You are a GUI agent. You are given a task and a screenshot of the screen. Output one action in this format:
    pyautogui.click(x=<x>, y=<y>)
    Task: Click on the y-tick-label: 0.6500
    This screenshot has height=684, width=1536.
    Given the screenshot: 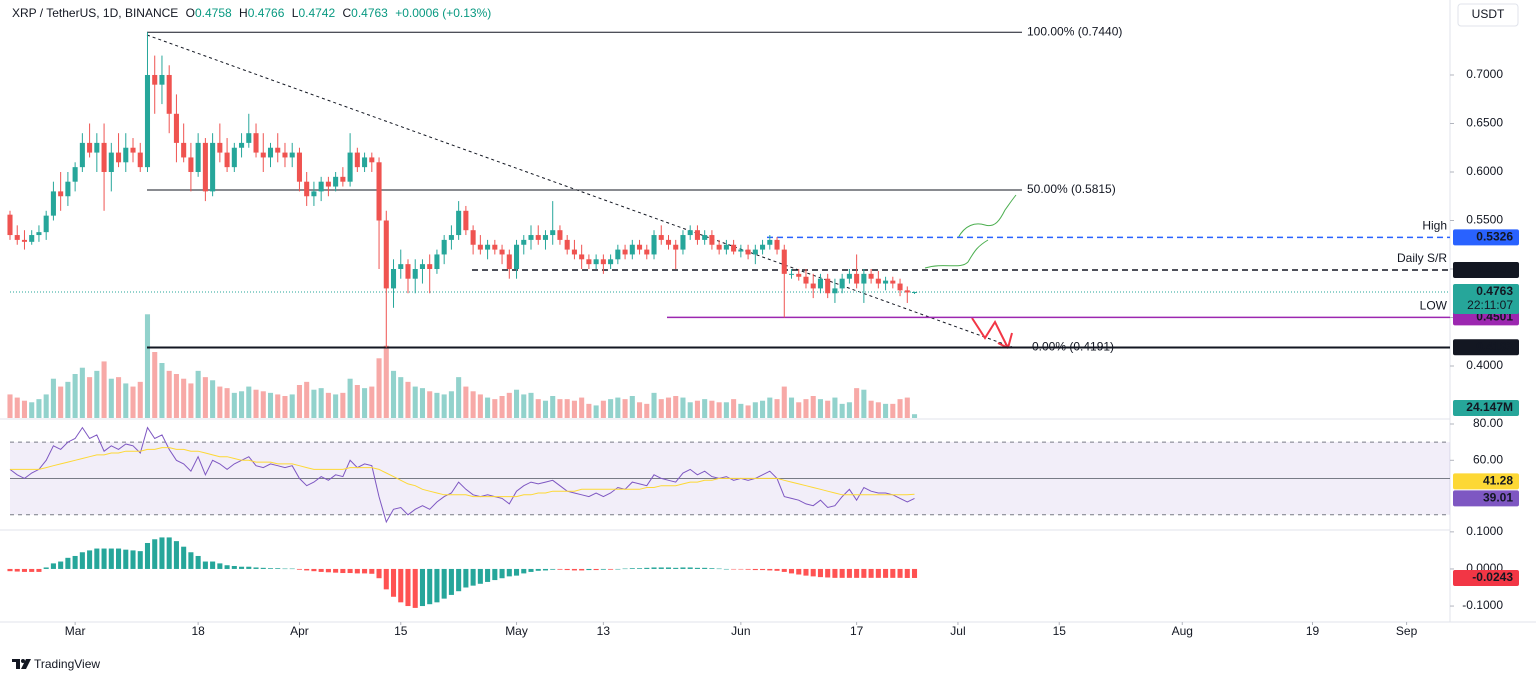 What is the action you would take?
    pyautogui.click(x=1484, y=123)
    